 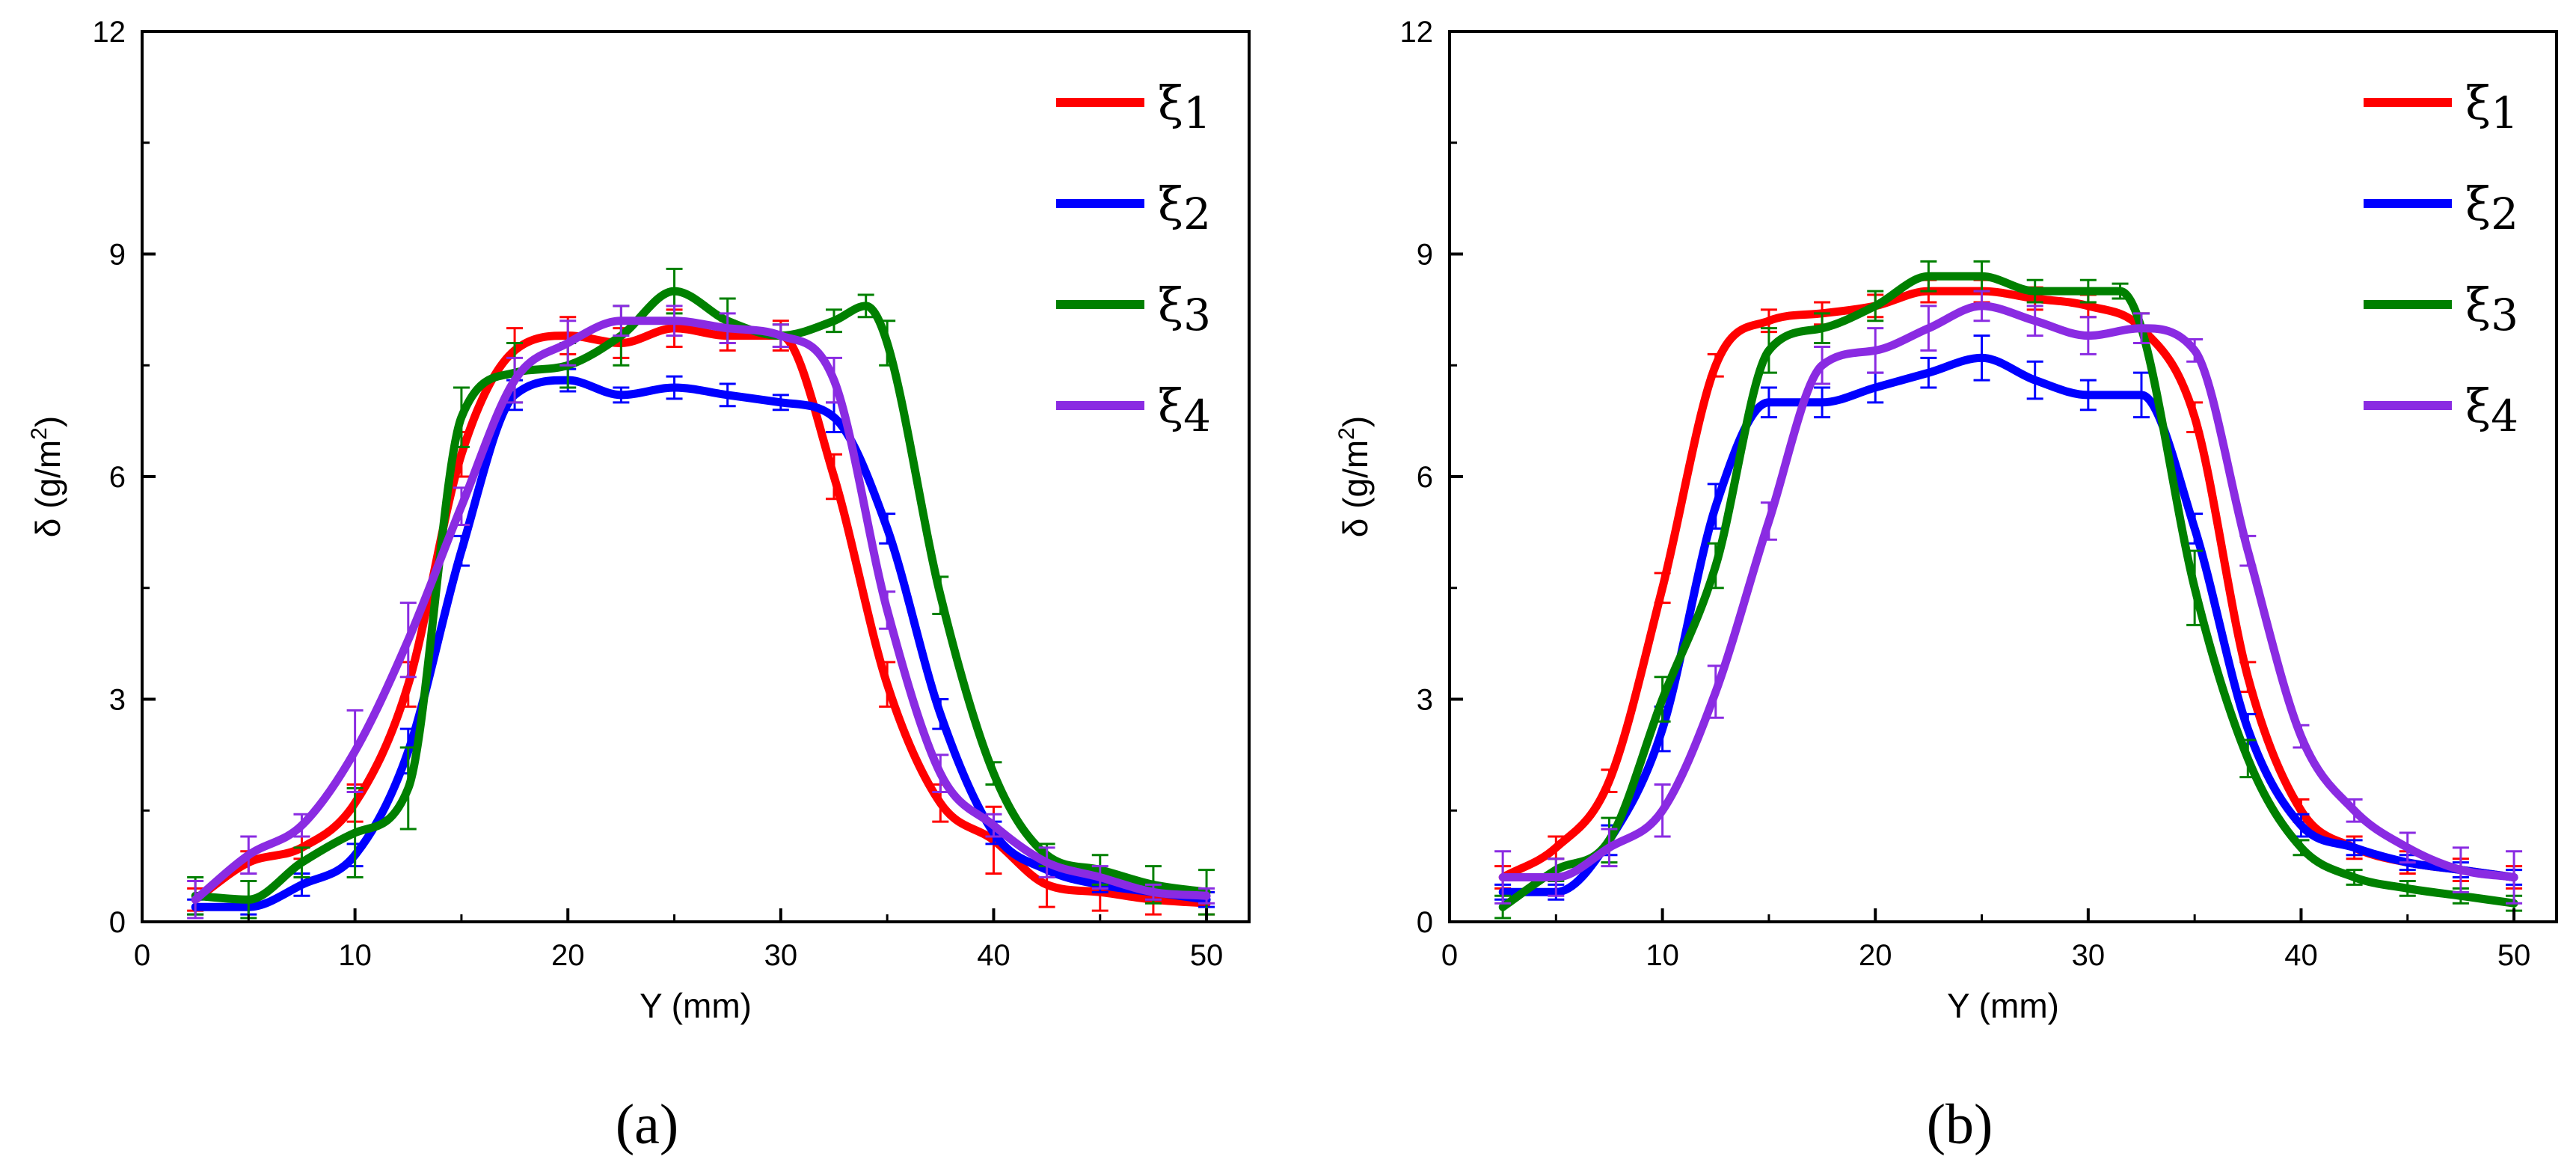 I want to click on legend-label: ξ4, so click(x=1184, y=410).